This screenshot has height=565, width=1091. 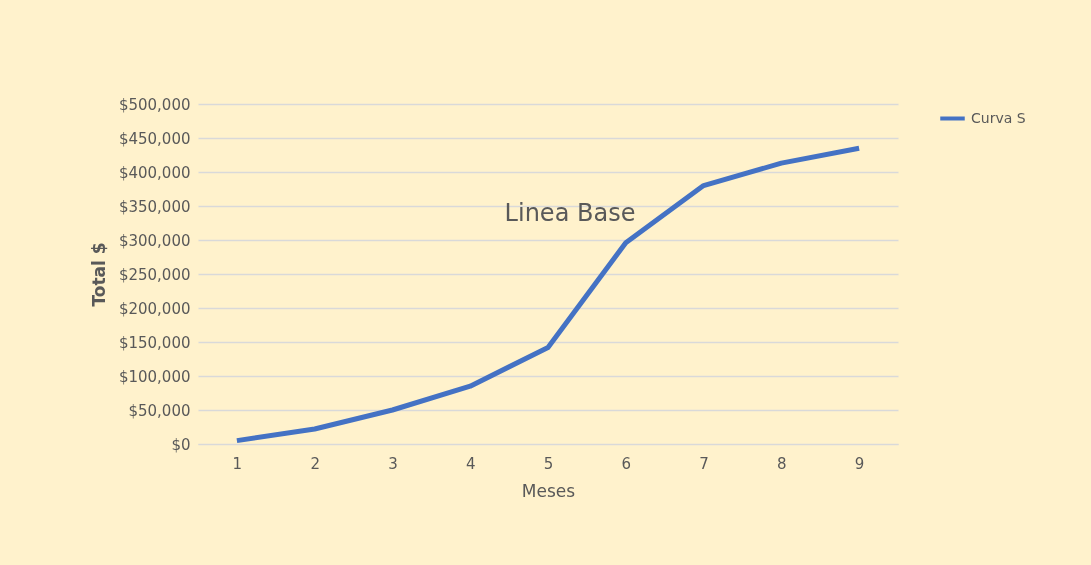 What do you see at coordinates (98, 274) in the screenshot?
I see `y-axis-title: Total $` at bounding box center [98, 274].